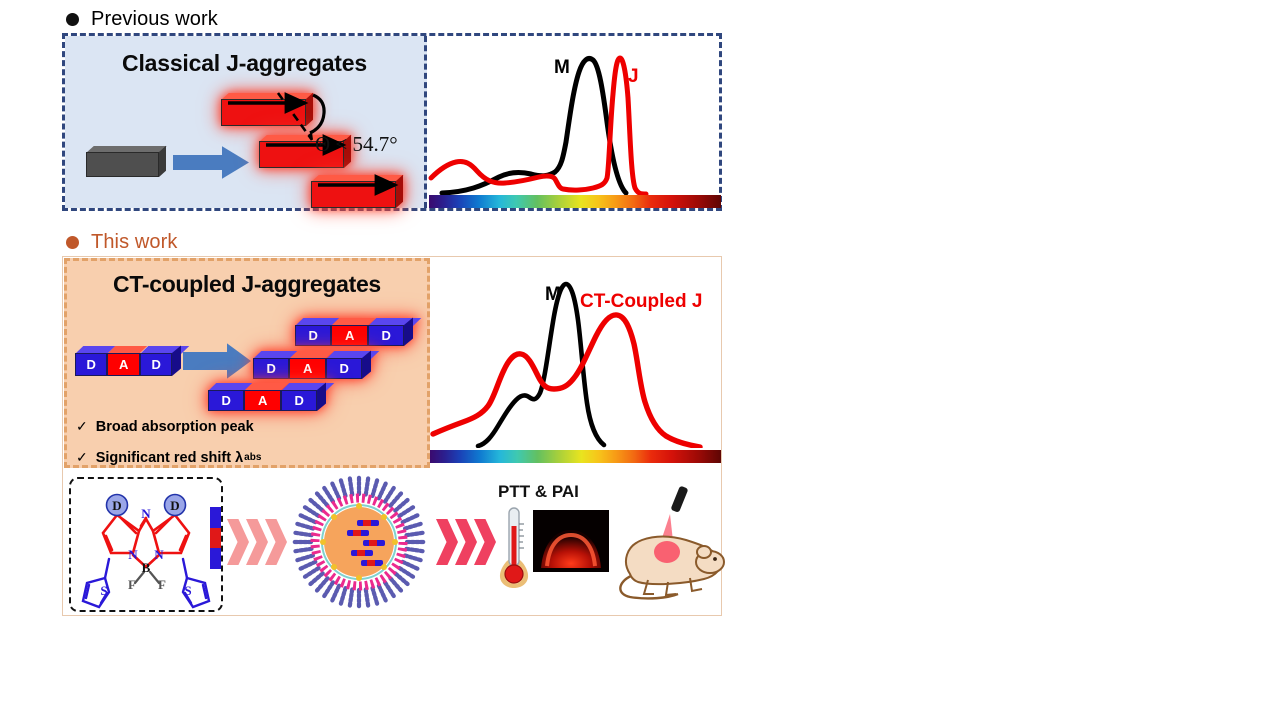  I want to click on ct-coupled-j-aggregates-title: CT-coupled J-aggregates, so click(247, 284).